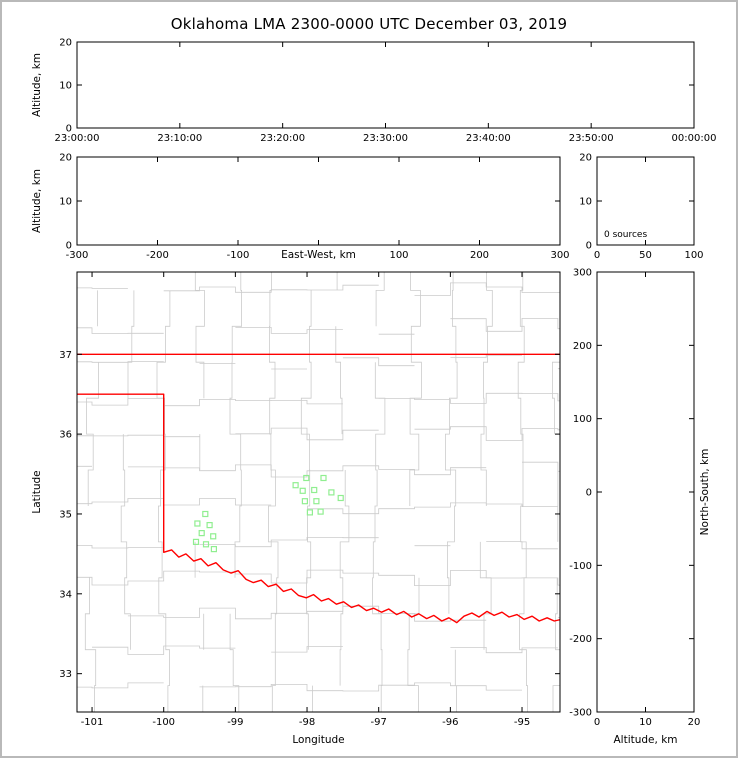 The width and height of the screenshot is (738, 758). What do you see at coordinates (318, 255) in the screenshot?
I see `x-axis-label: East-West, km` at bounding box center [318, 255].